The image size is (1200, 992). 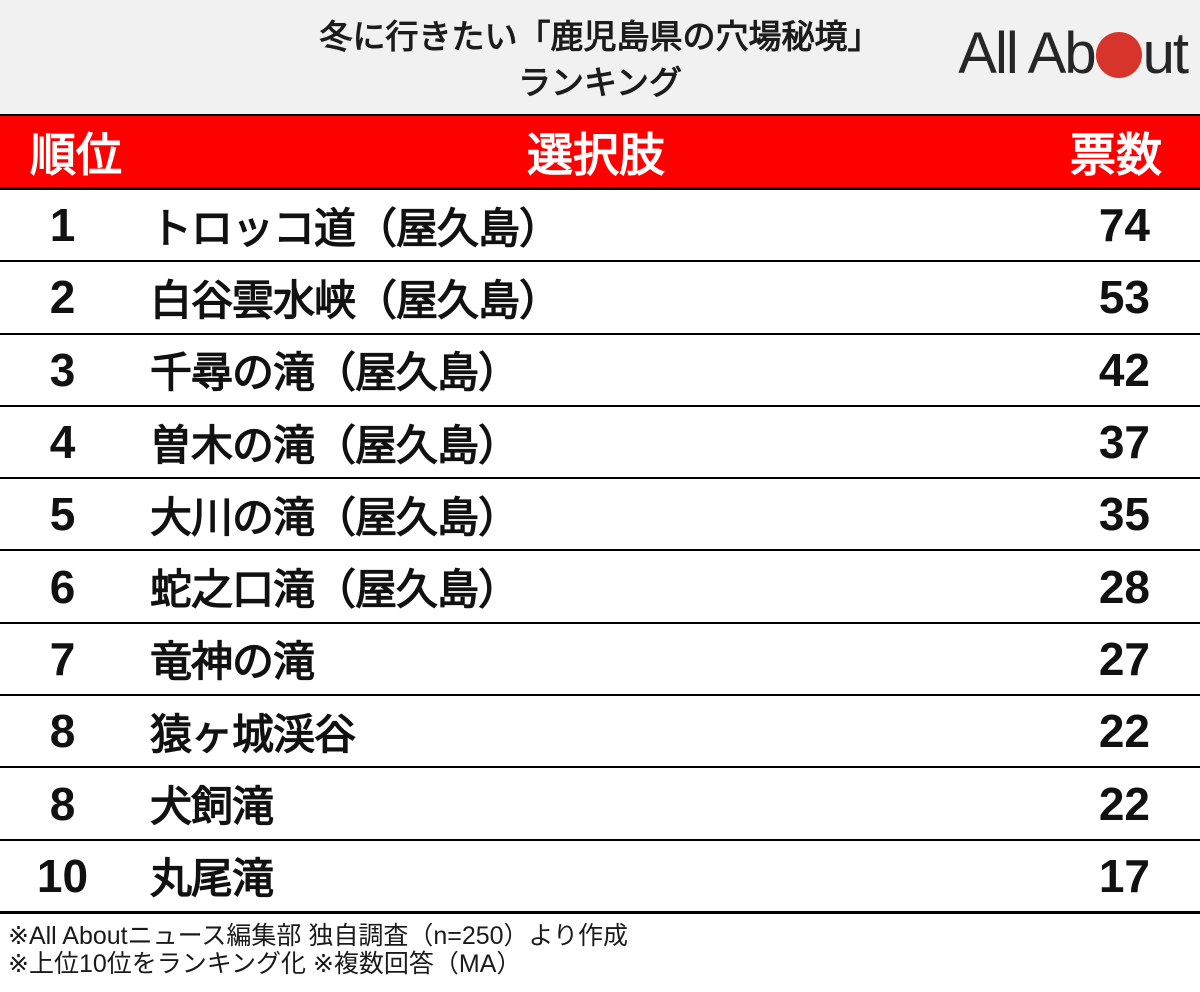 What do you see at coordinates (600, 443) in the screenshot?
I see `table-row: 4 曽木の滝（屋久島） 37` at bounding box center [600, 443].